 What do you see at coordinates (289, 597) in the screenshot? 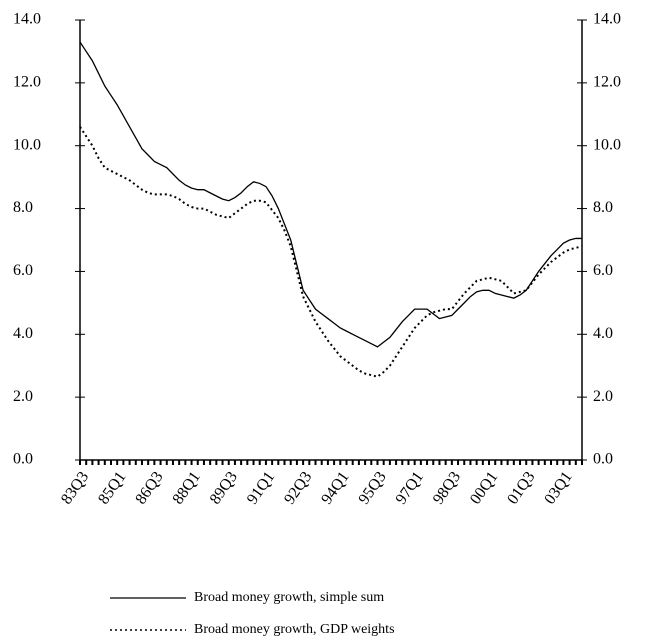
I see `legend-label: Broad money growth, simple sum` at bounding box center [289, 597].